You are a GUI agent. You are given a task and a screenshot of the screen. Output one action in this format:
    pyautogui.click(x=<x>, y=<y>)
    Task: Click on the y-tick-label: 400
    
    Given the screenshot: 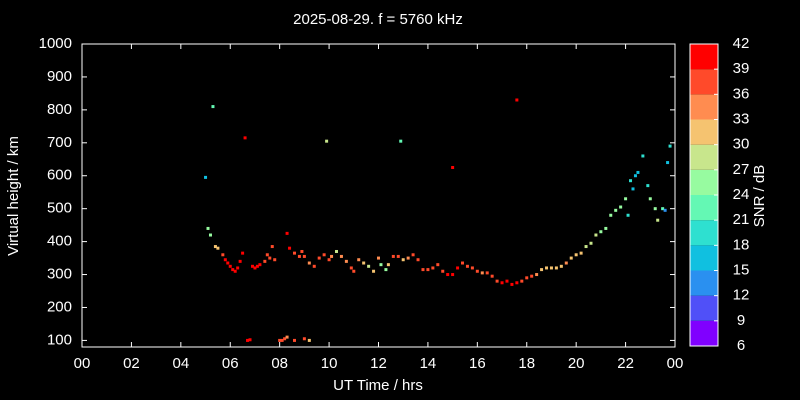 What is the action you would take?
    pyautogui.click(x=59, y=241)
    